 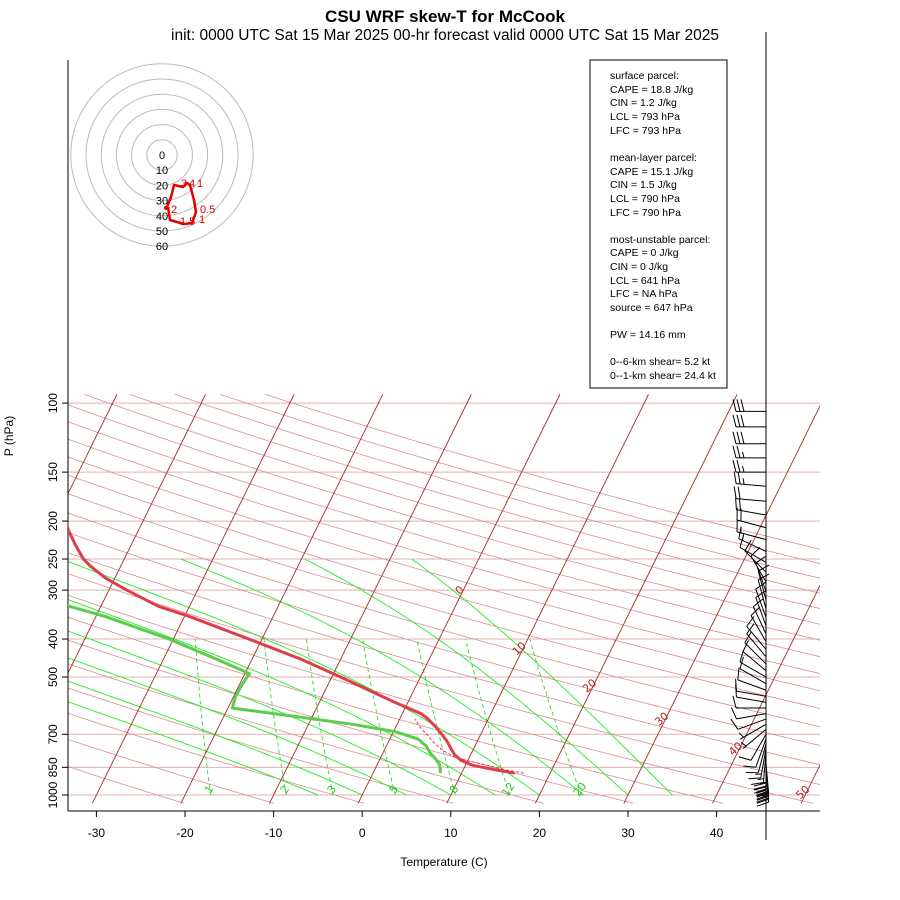 I want to click on surface-parcel-heading: surface parcel:, so click(x=644, y=76).